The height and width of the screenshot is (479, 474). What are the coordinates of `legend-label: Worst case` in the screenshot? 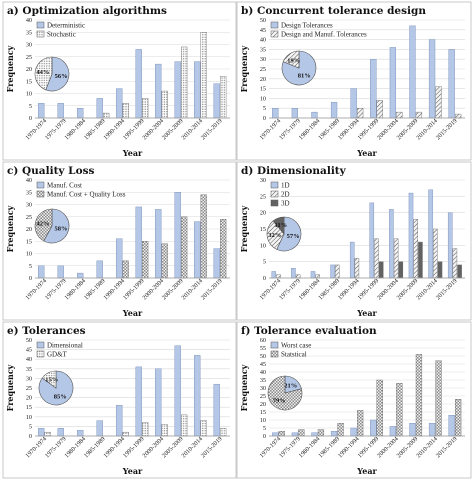 It's located at (296, 346).